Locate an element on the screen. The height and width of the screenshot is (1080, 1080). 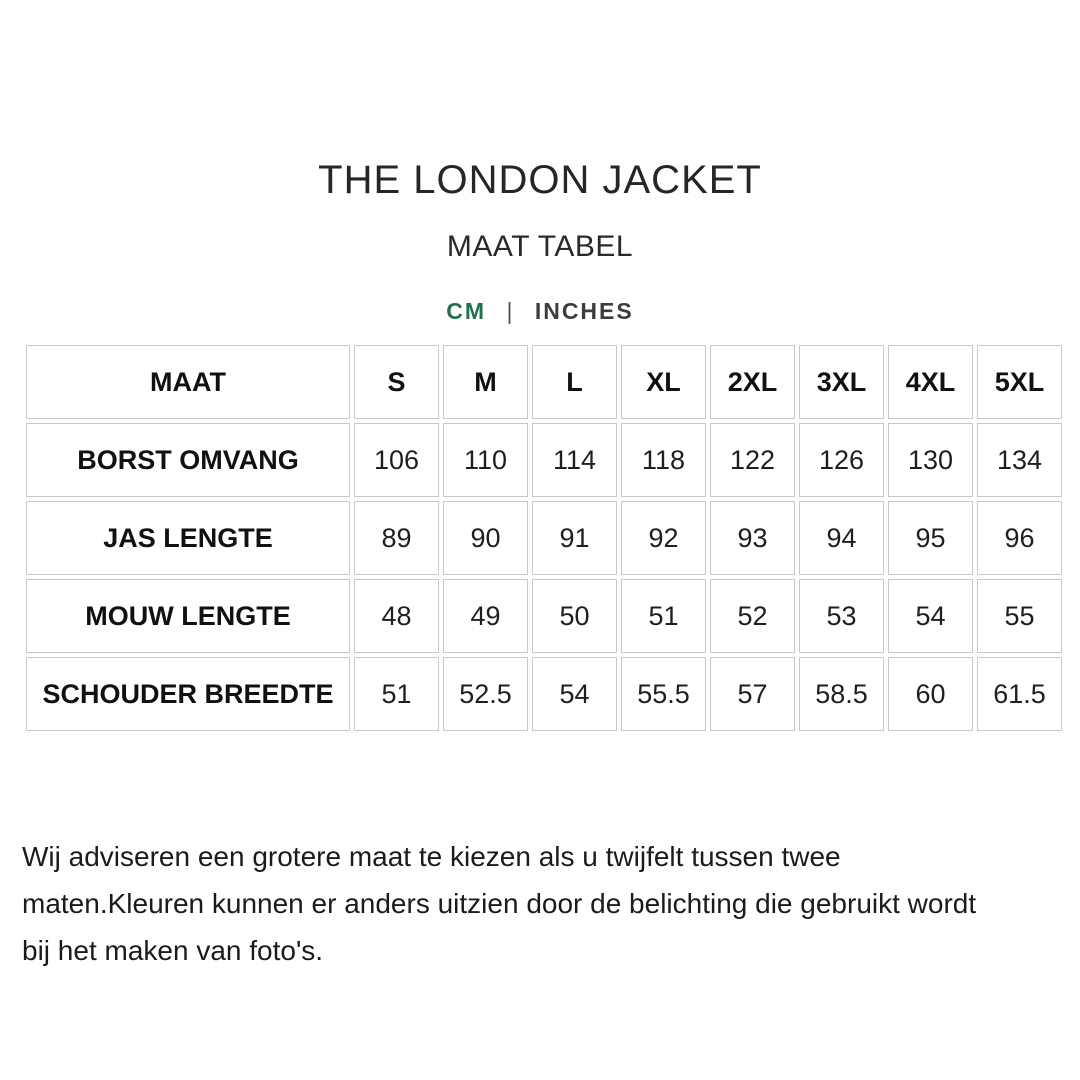
size-value-cell: 110 is located at coordinates (485, 460).